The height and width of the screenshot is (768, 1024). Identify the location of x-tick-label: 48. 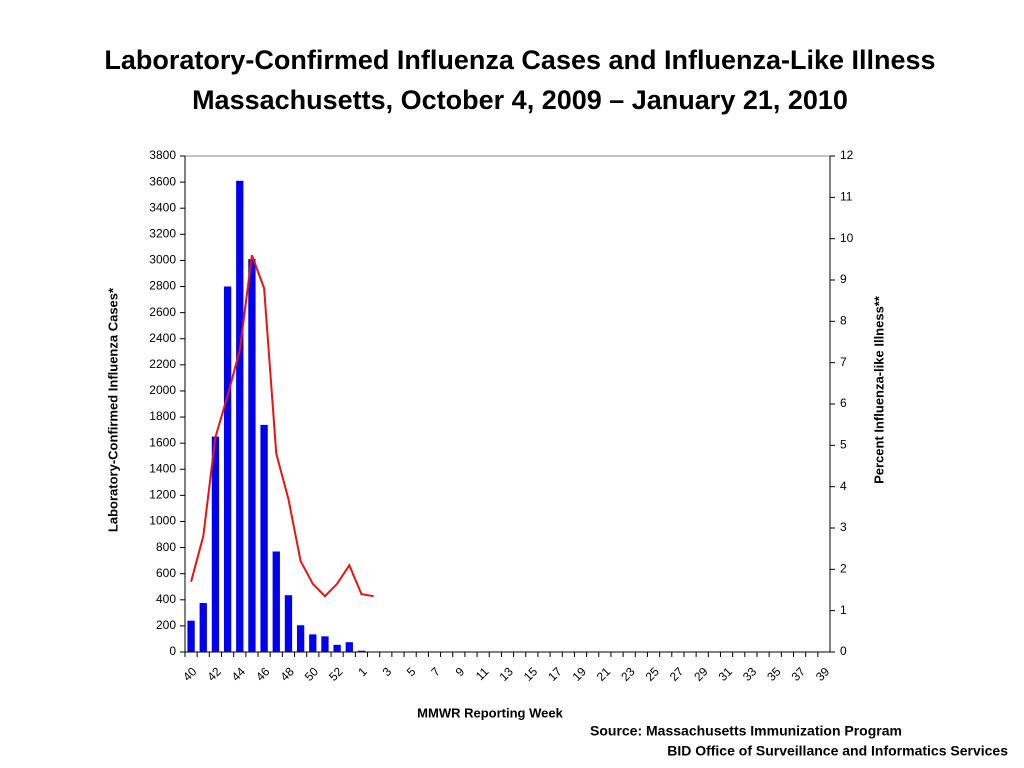
(287, 674).